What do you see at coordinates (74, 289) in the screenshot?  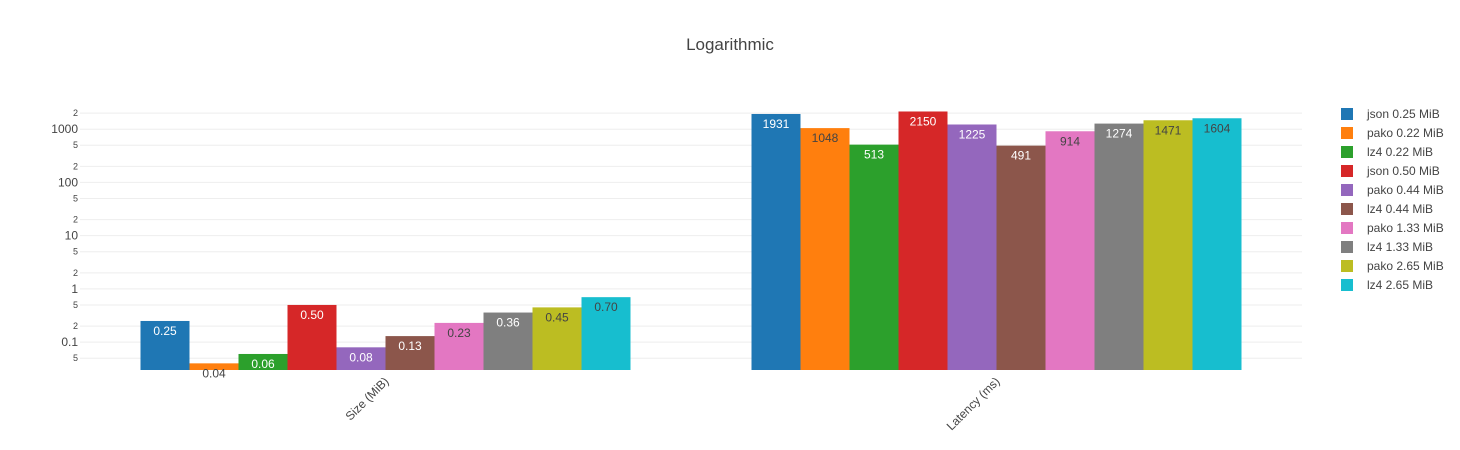 I see `y-tick-label: 1` at bounding box center [74, 289].